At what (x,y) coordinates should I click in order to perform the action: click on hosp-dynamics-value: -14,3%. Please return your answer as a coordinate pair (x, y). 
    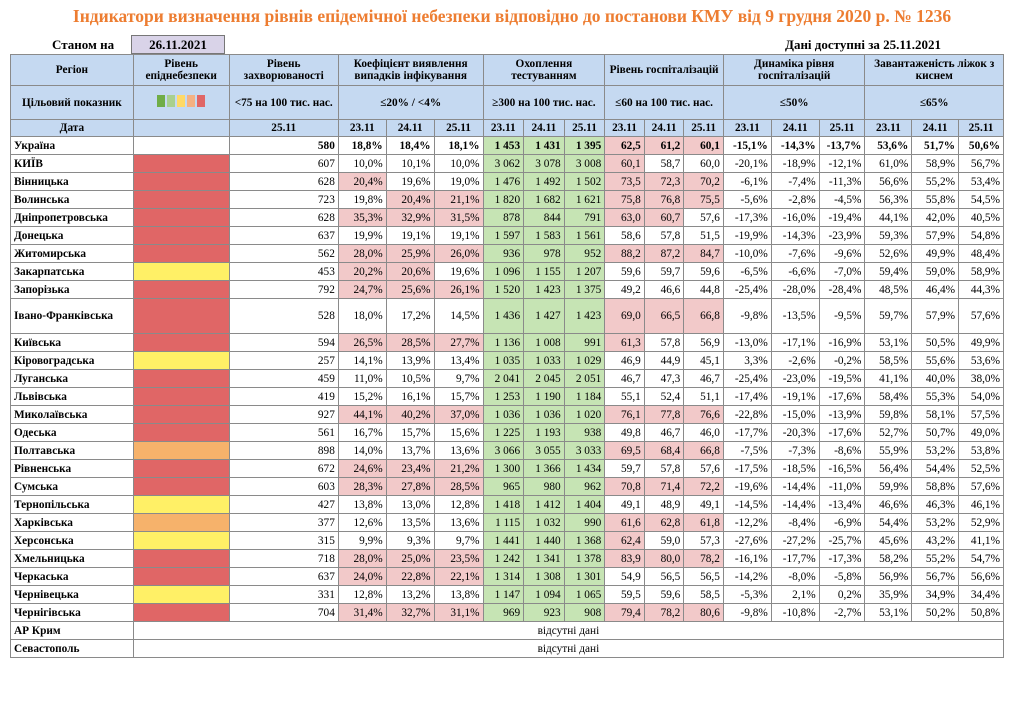
    Looking at the image, I should click on (795, 235).